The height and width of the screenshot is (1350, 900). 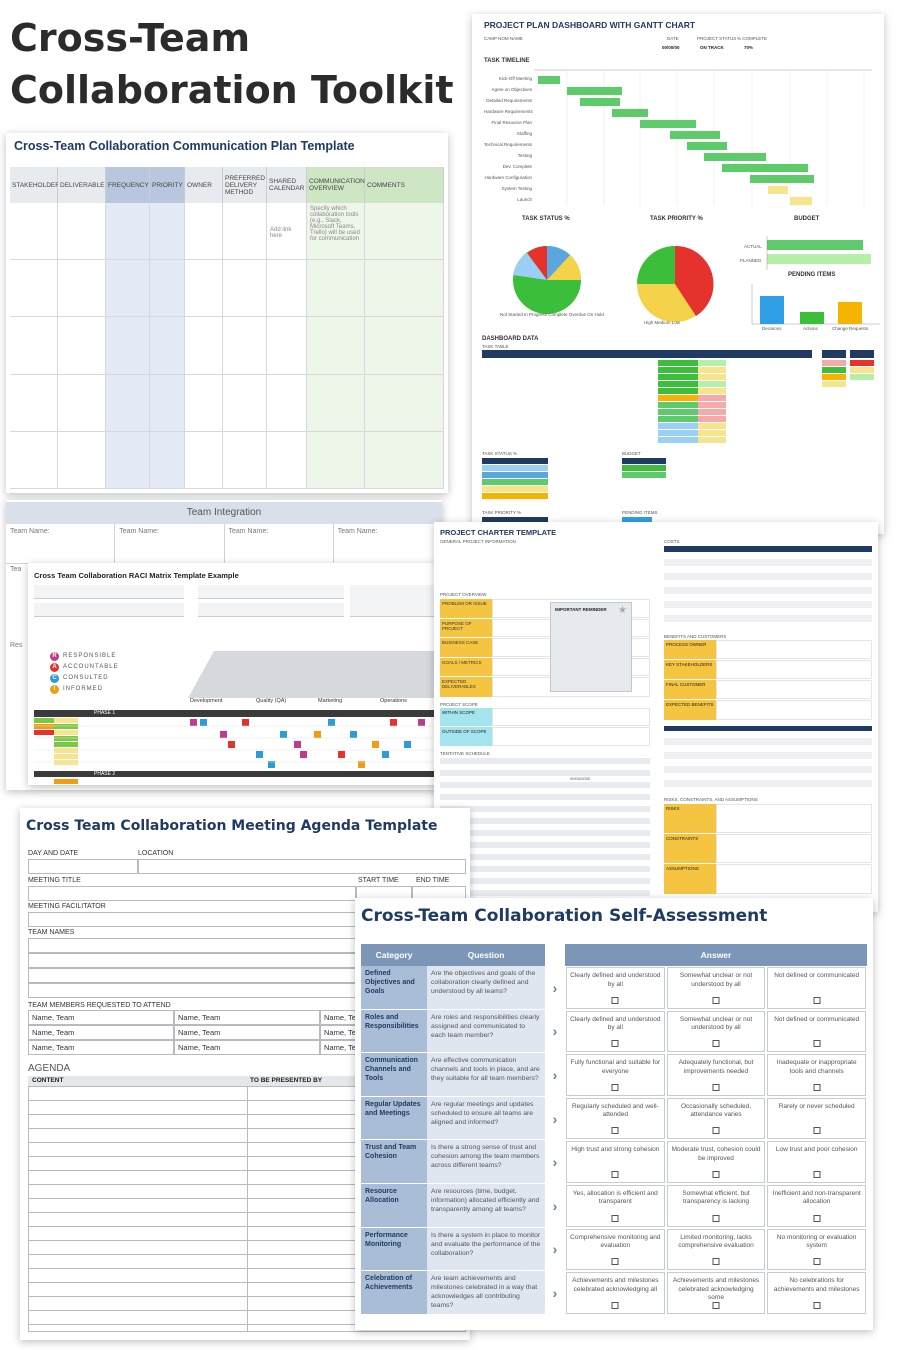 I want to click on overview-row-label: PURPOSE OF PROJECT, so click(x=466, y=627).